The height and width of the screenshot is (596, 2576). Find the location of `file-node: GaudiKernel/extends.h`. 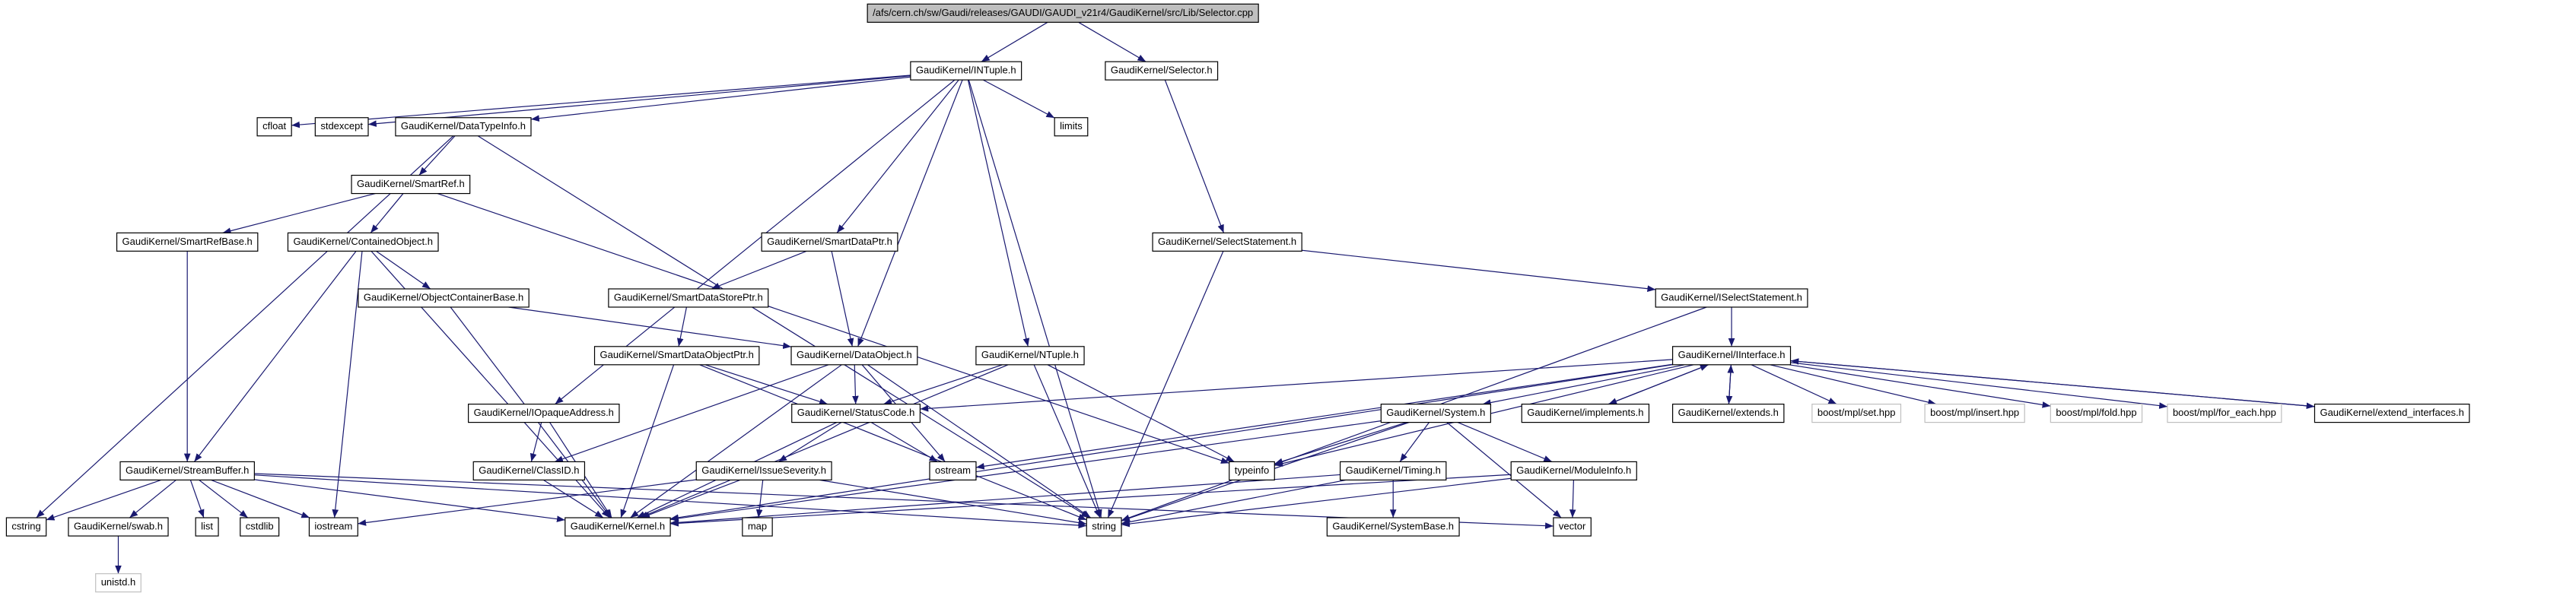

file-node: GaudiKernel/extends.h is located at coordinates (1728, 413).